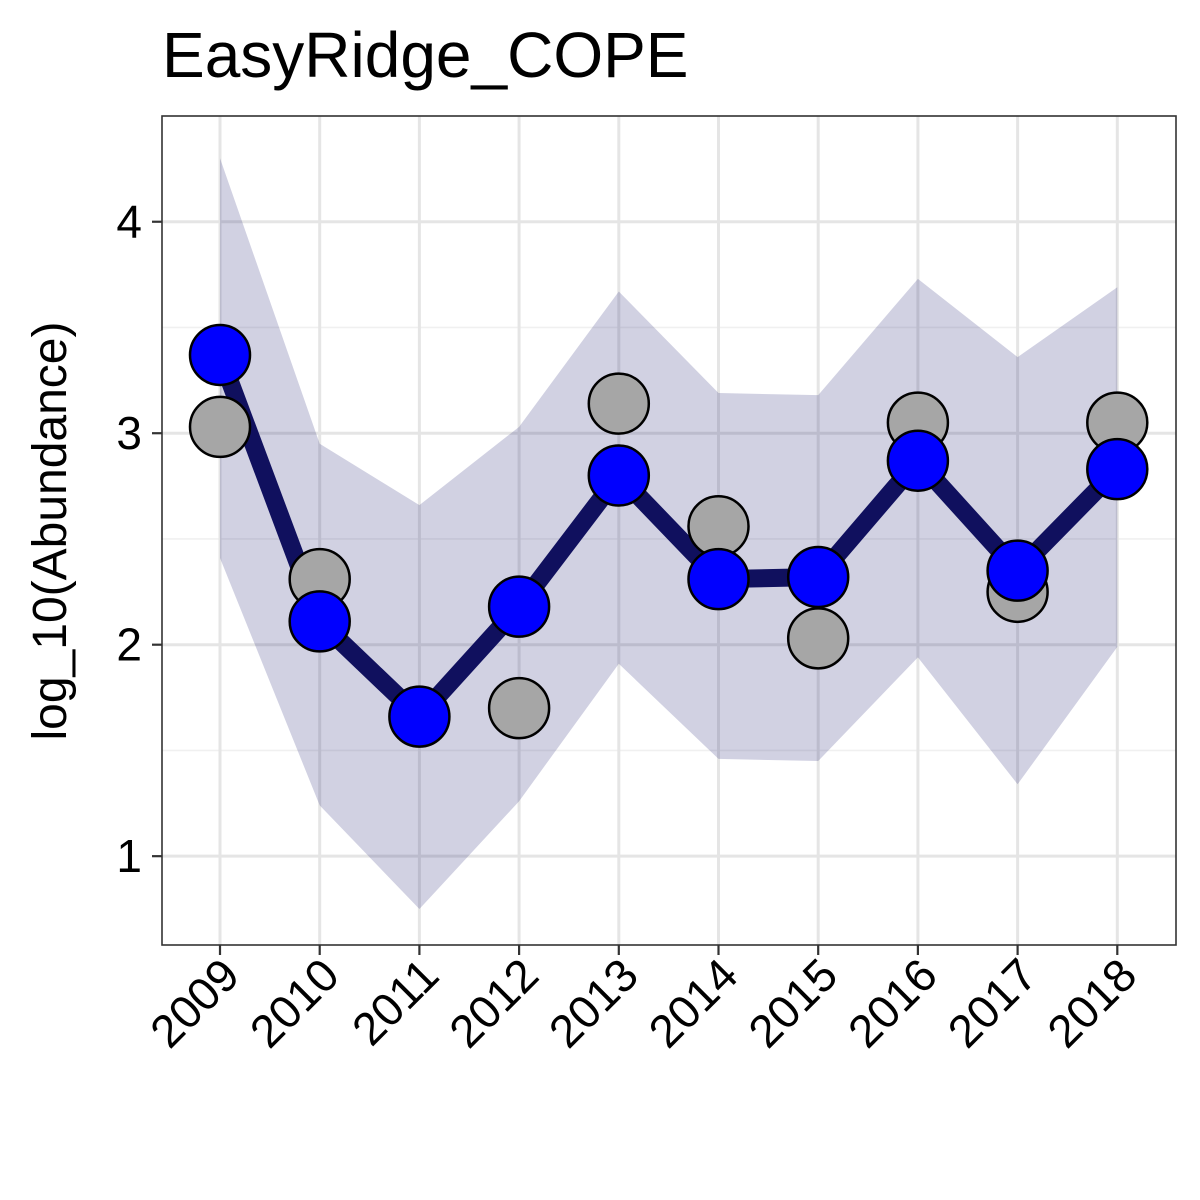  What do you see at coordinates (129, 645) in the screenshot?
I see `y-tick-label: 2` at bounding box center [129, 645].